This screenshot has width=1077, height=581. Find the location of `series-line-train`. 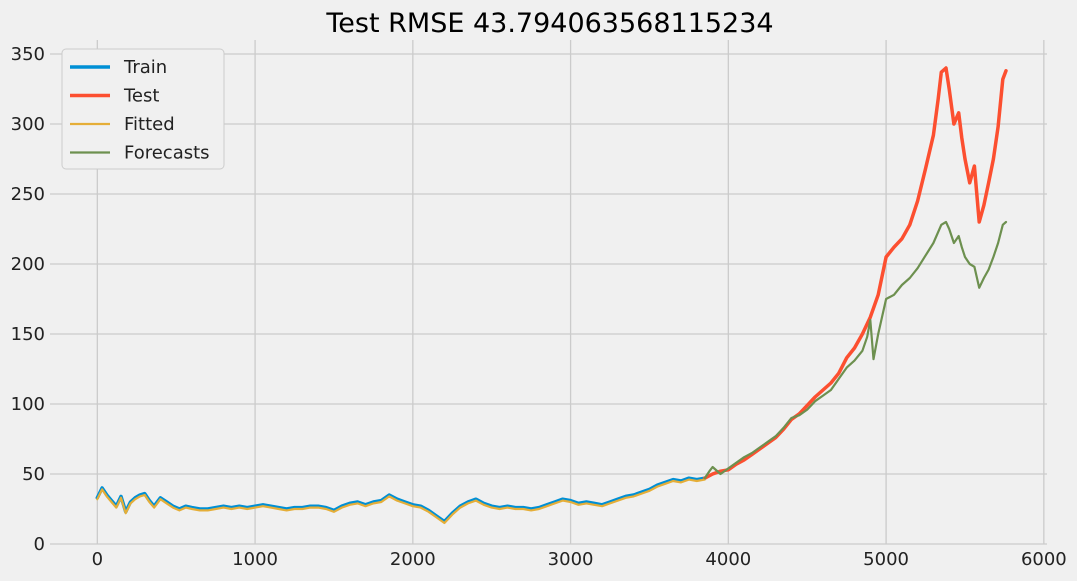

series-line-train is located at coordinates (401, 500).